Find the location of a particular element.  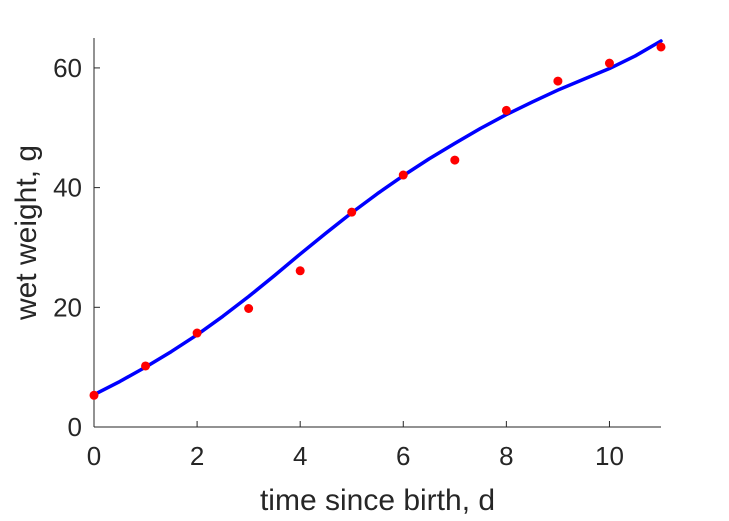

y-tick-label: 60 is located at coordinates (67, 68).